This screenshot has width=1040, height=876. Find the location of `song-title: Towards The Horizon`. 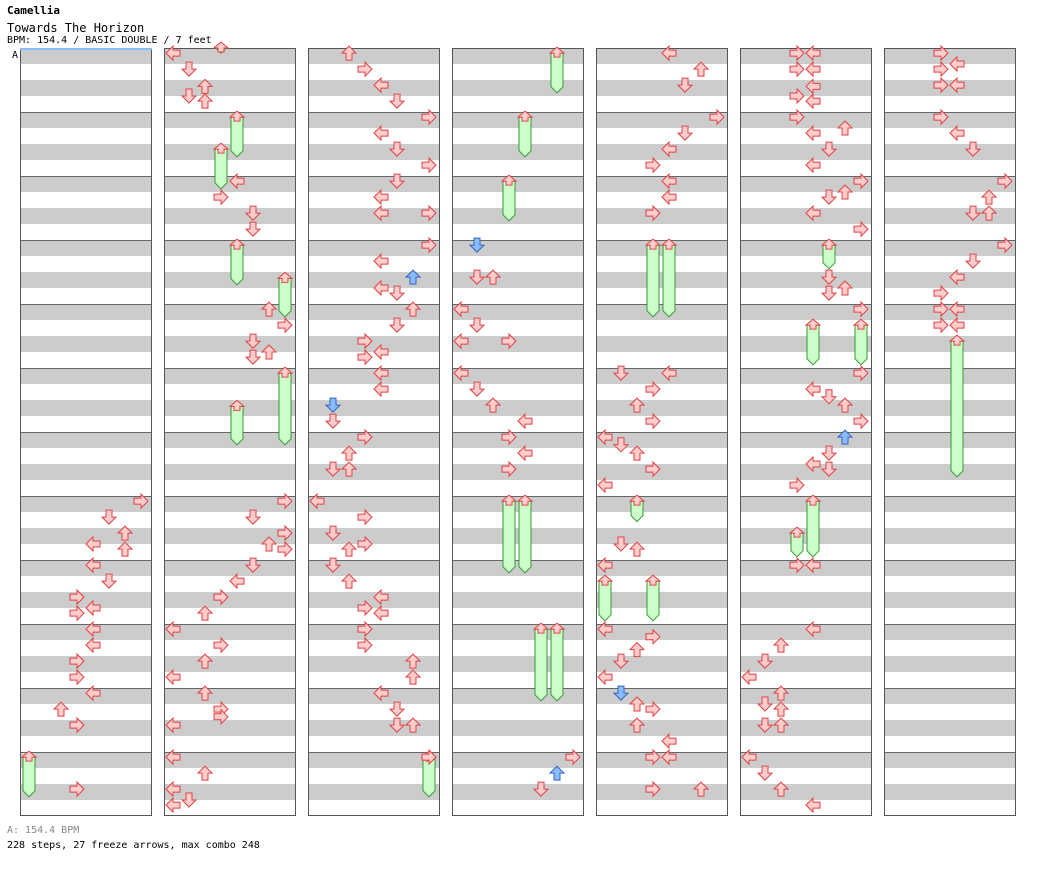

song-title: Towards The Horizon is located at coordinates (76, 28).